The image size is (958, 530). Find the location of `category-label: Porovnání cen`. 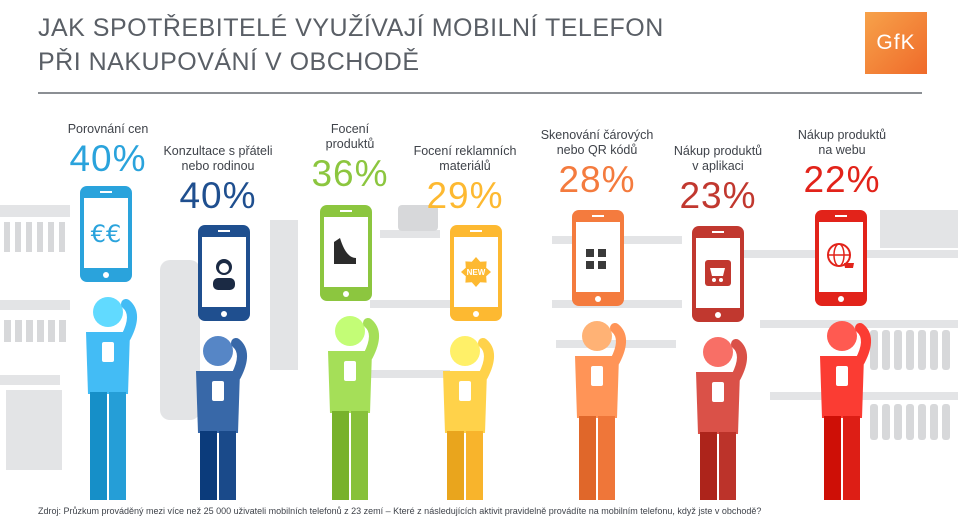

category-label: Porovnání cen is located at coordinates (108, 129).